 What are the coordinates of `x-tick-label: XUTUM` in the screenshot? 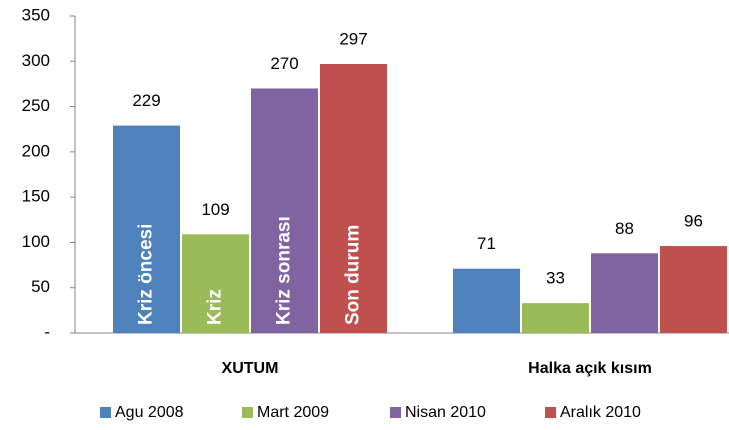 It's located at (250, 368).